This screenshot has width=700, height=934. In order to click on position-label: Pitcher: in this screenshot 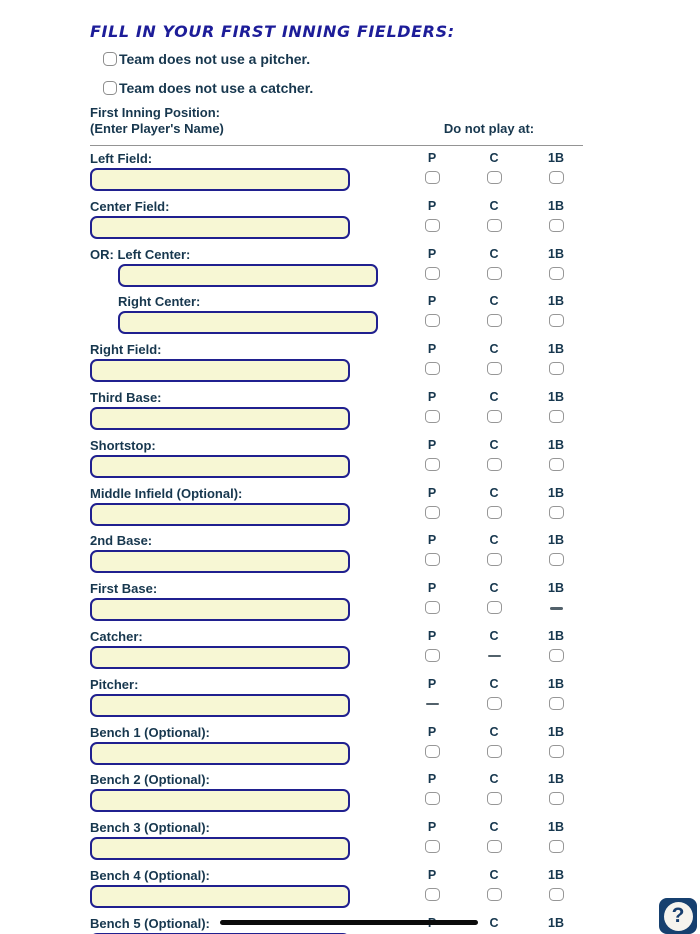, I will do `click(114, 684)`.